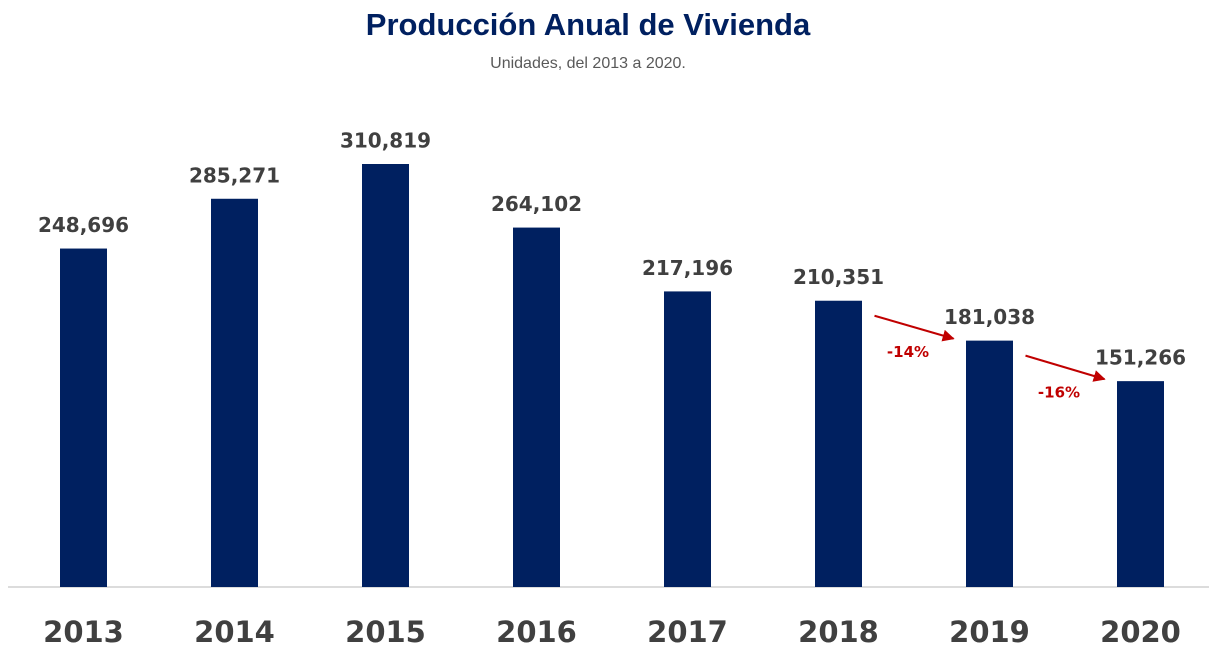  I want to click on value-label: 248,696, so click(83, 225).